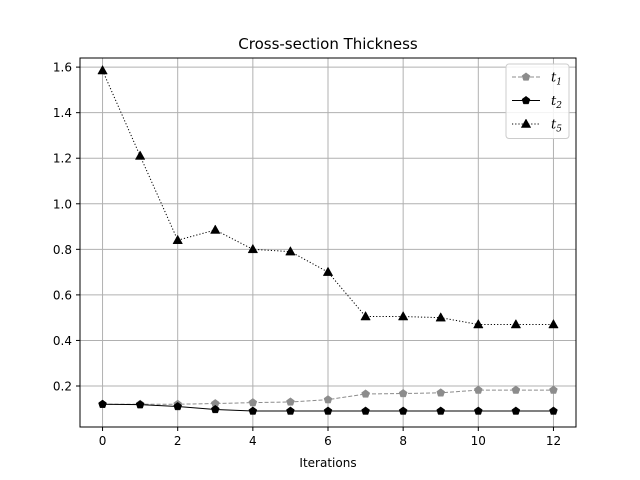  I want to click on x-axis: 0 2 4 6 8 10 12, so click(330, 437).